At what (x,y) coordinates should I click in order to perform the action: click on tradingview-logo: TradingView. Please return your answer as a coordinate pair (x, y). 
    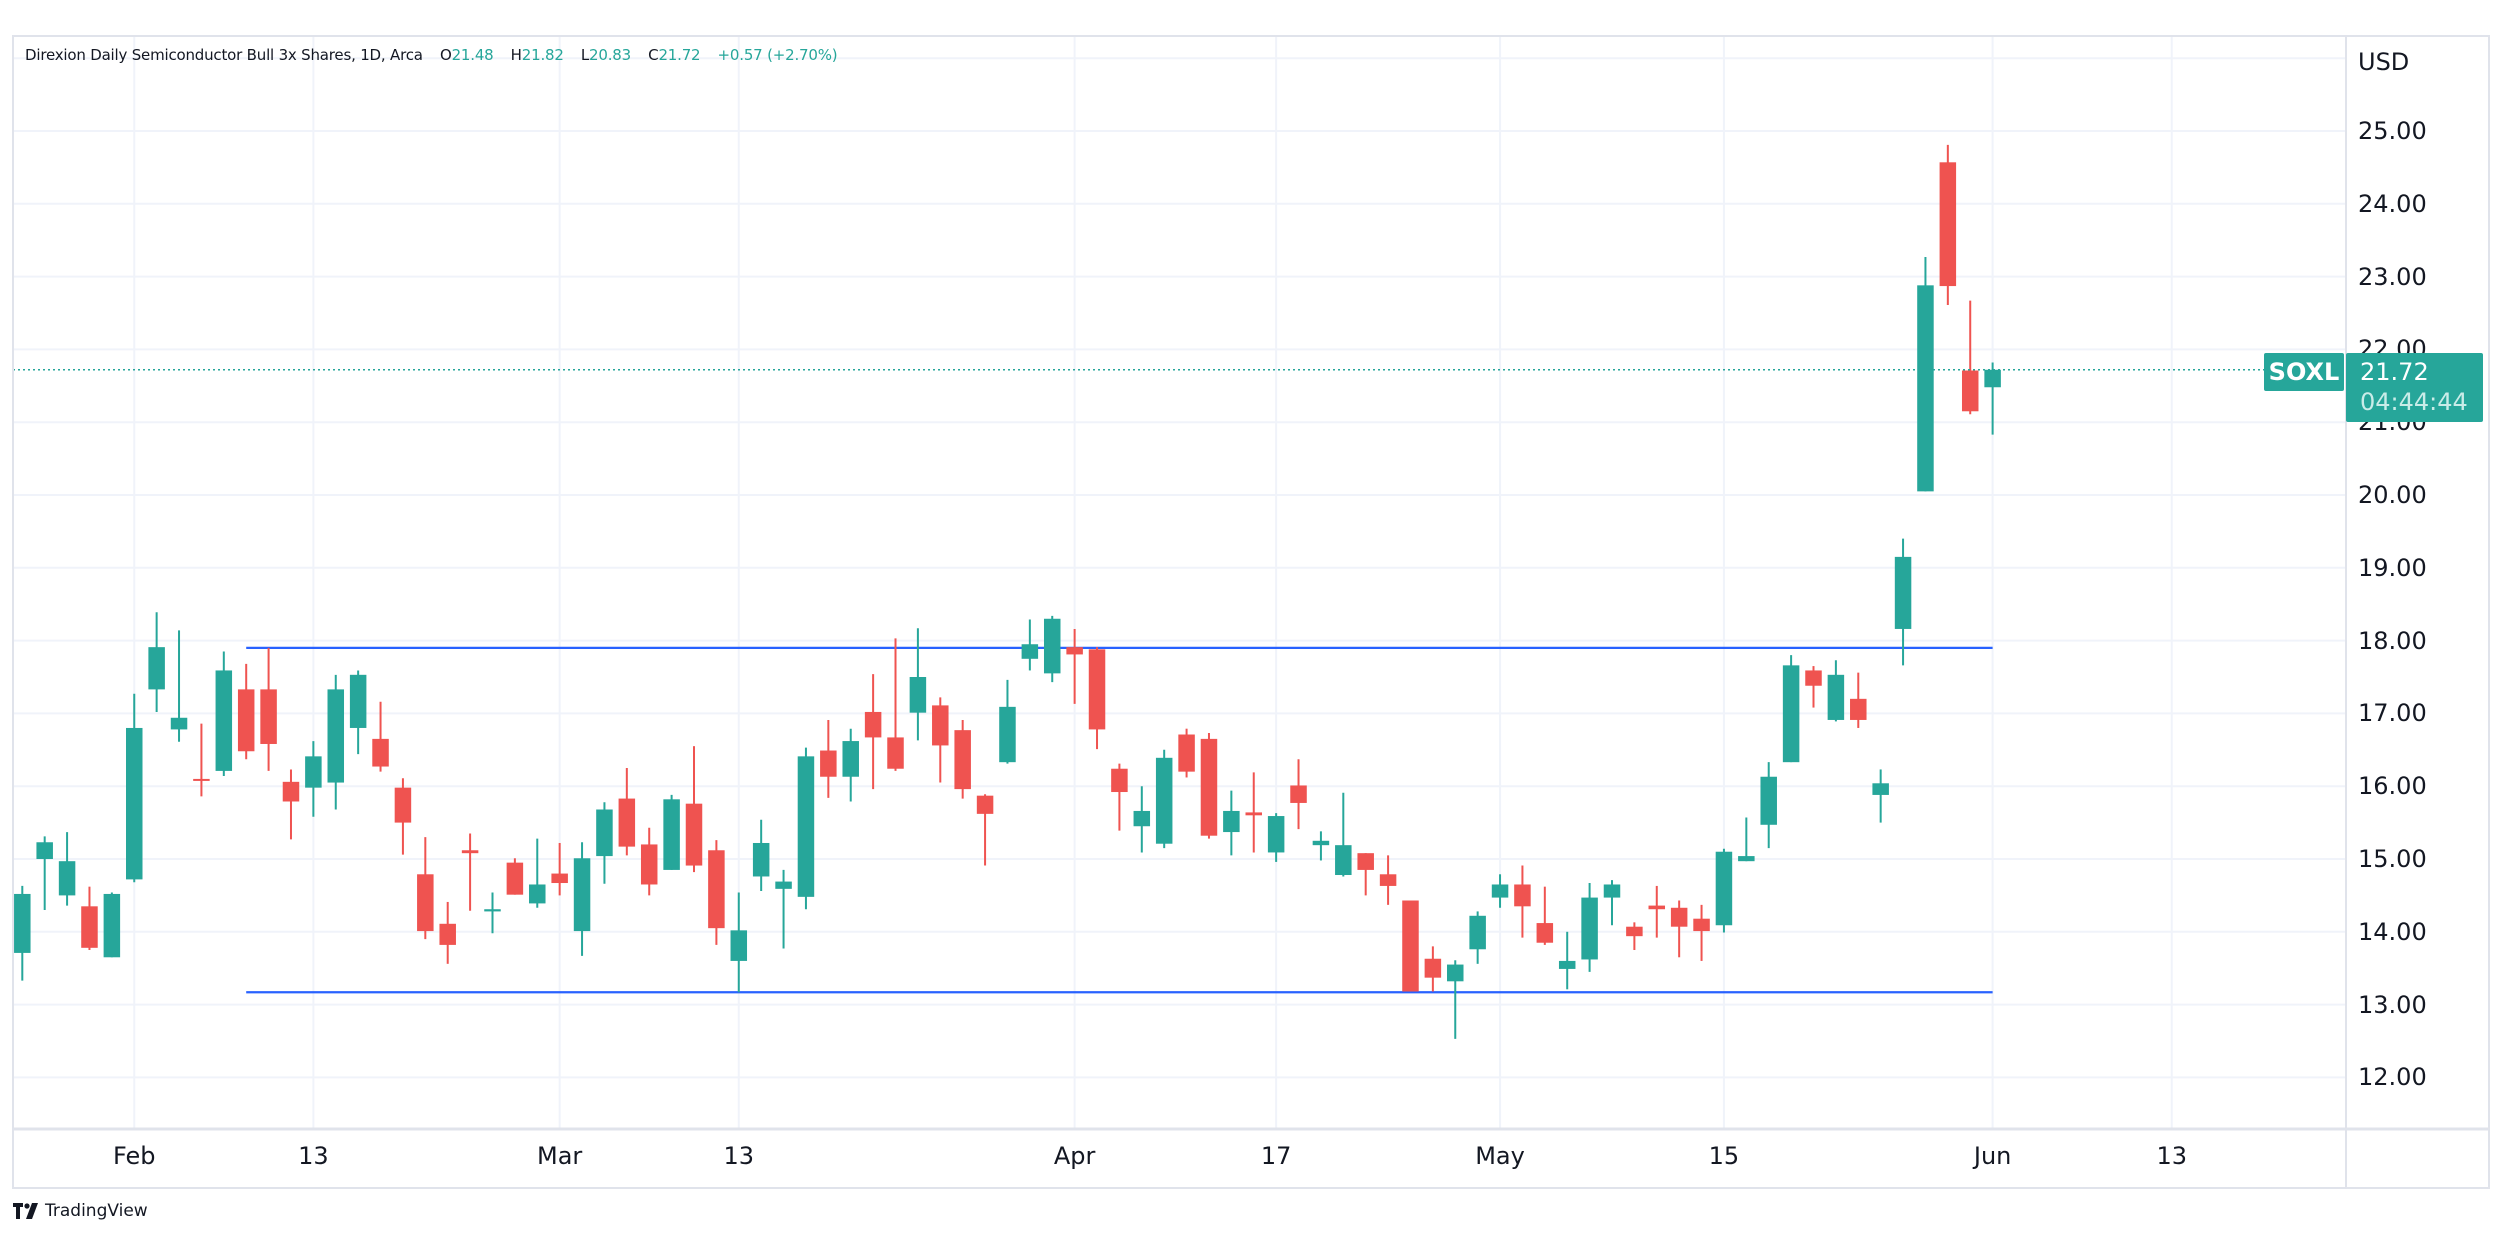
    Looking at the image, I should click on (80, 1211).